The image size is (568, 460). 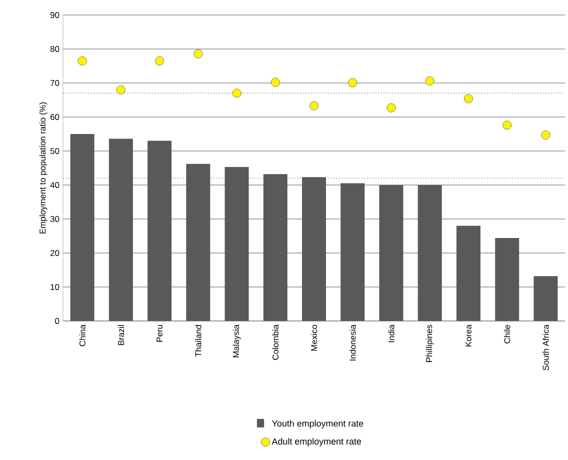 I want to click on y-tick-label: 70, so click(x=55, y=83).